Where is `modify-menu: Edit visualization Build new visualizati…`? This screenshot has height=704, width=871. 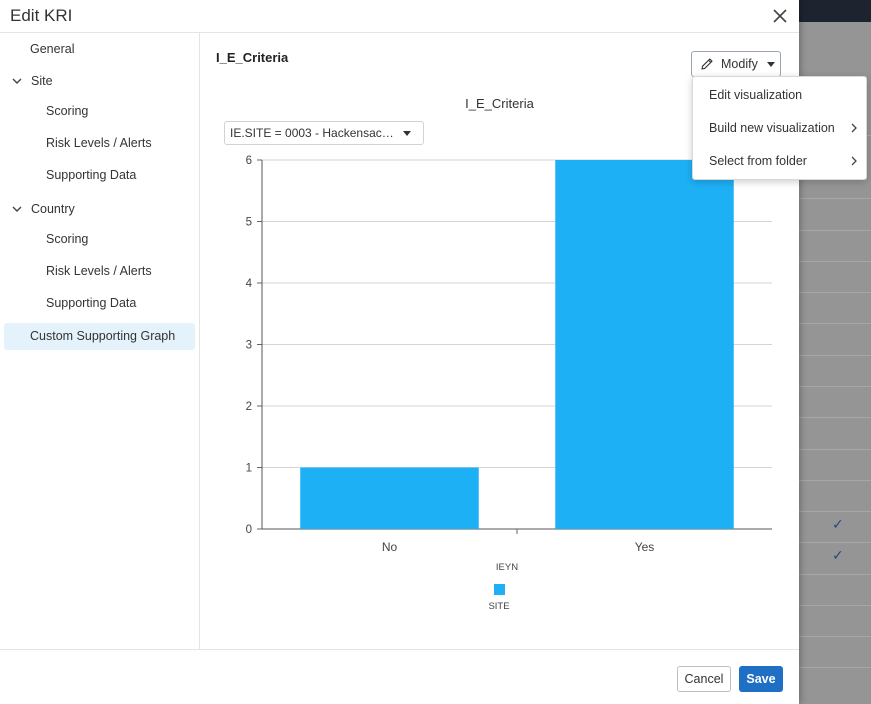
modify-menu: Edit visualization Build new visualizati… is located at coordinates (779, 128).